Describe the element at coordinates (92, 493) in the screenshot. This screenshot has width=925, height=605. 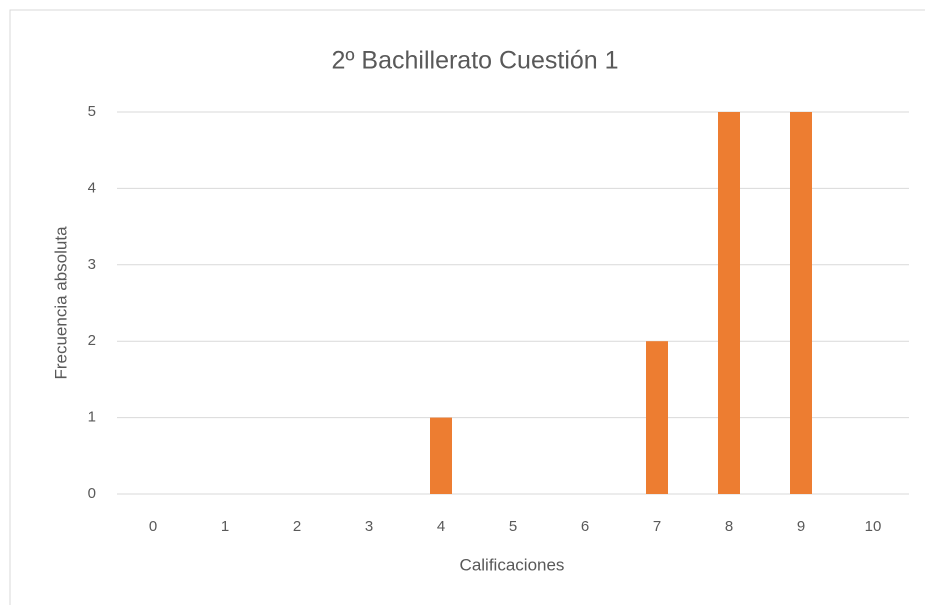
I see `y-tick-label: 0` at that location.